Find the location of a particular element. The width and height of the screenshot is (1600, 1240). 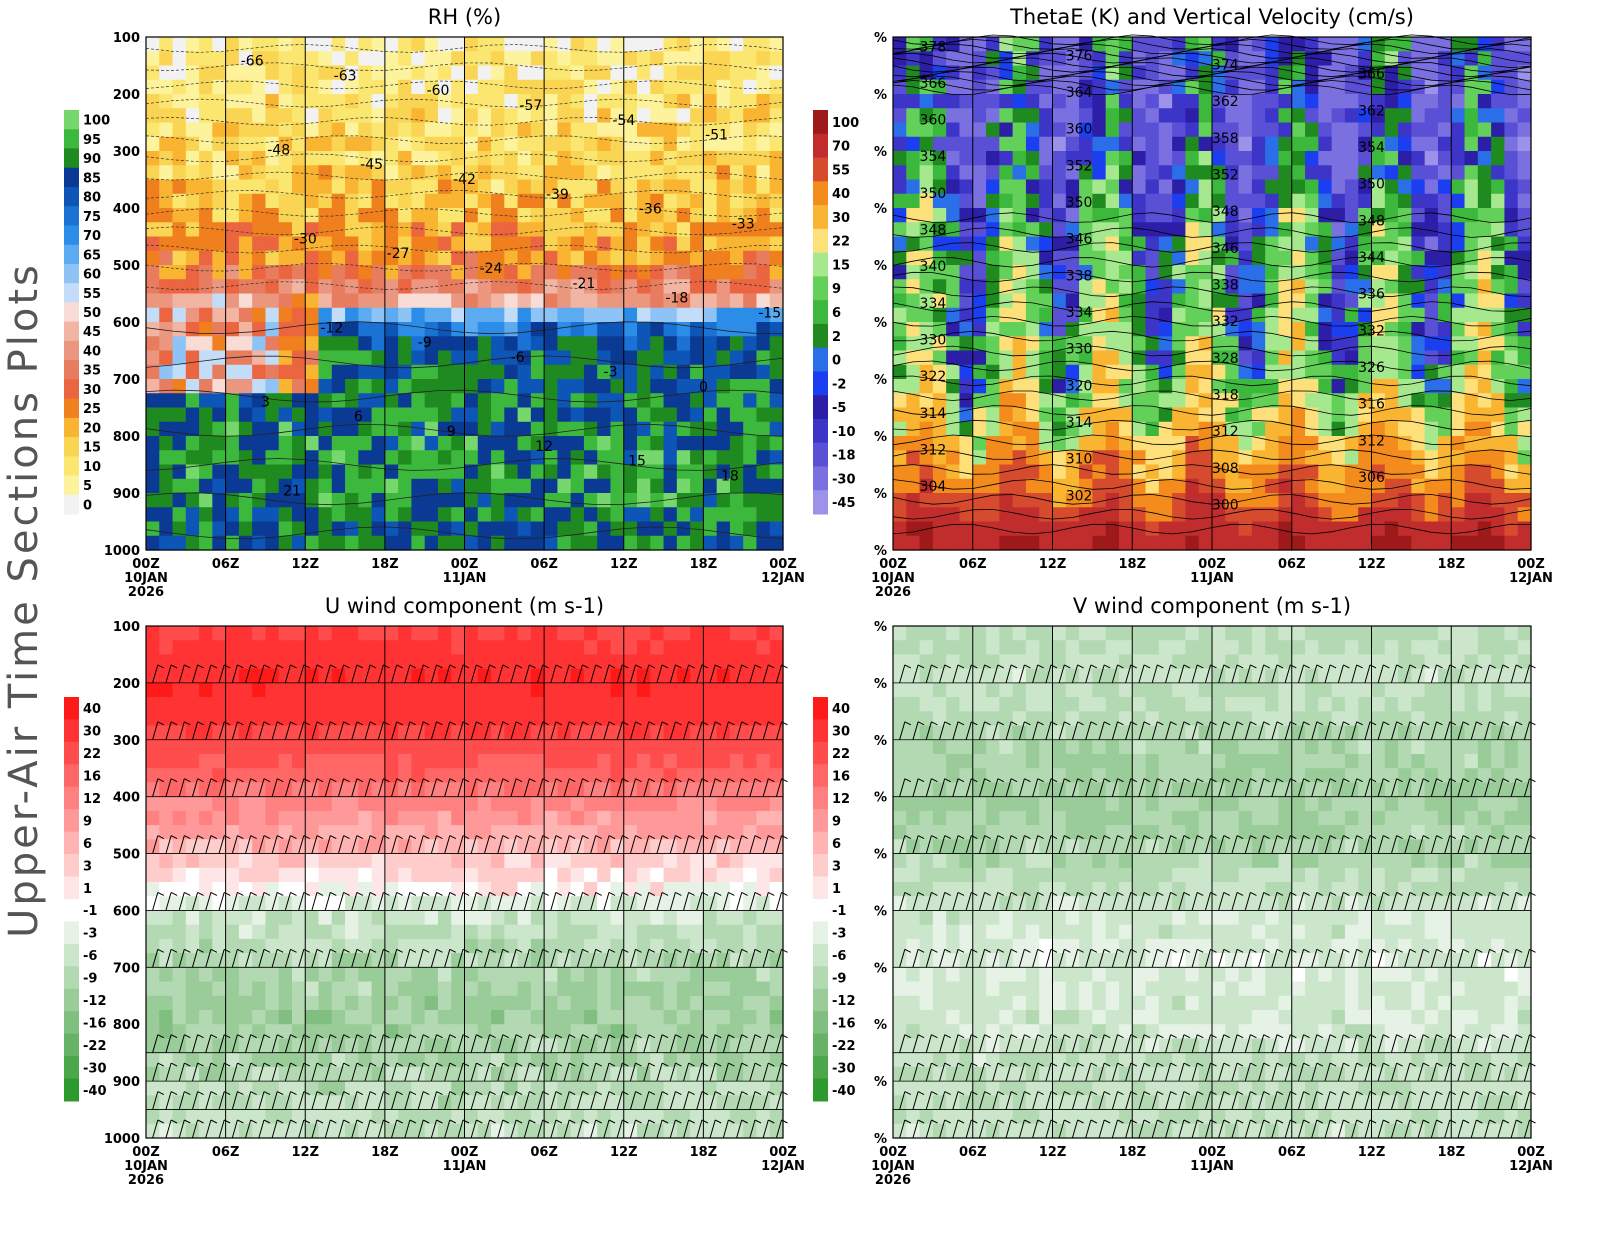

thetae-label: 348 is located at coordinates (1225, 212).